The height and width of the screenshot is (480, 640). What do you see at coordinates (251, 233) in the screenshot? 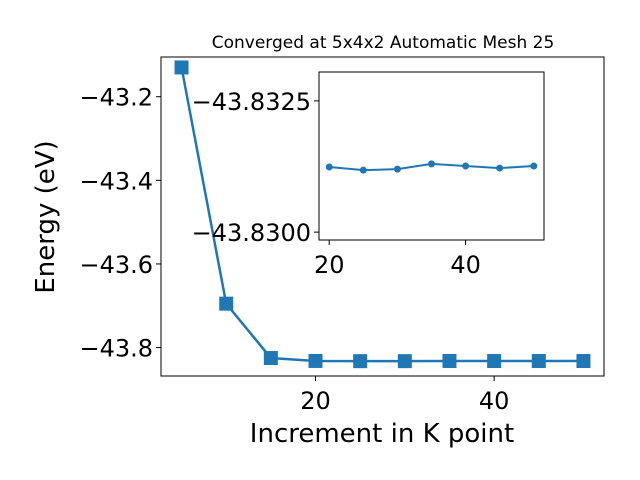
I see `y-tick-label: −43.8300` at bounding box center [251, 233].